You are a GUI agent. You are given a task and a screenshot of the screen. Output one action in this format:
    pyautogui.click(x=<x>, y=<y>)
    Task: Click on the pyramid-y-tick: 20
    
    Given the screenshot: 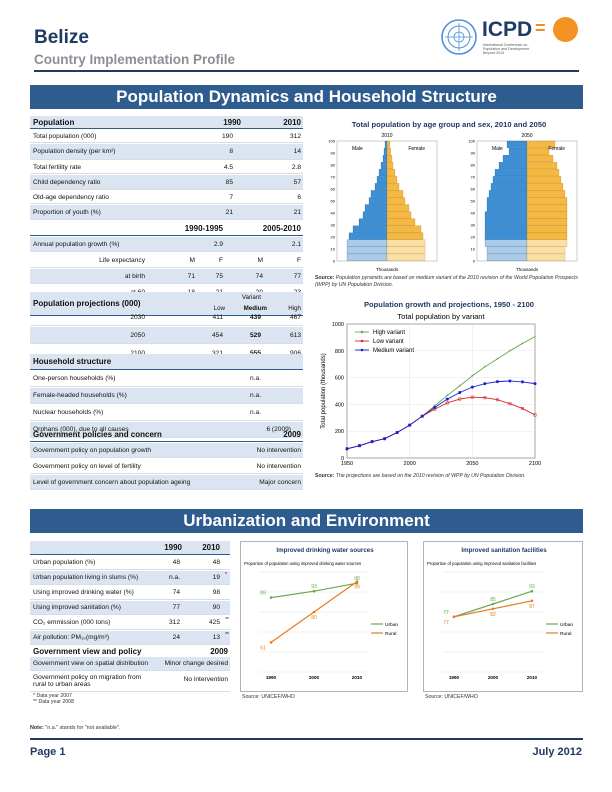 What is the action you would take?
    pyautogui.click(x=473, y=237)
    